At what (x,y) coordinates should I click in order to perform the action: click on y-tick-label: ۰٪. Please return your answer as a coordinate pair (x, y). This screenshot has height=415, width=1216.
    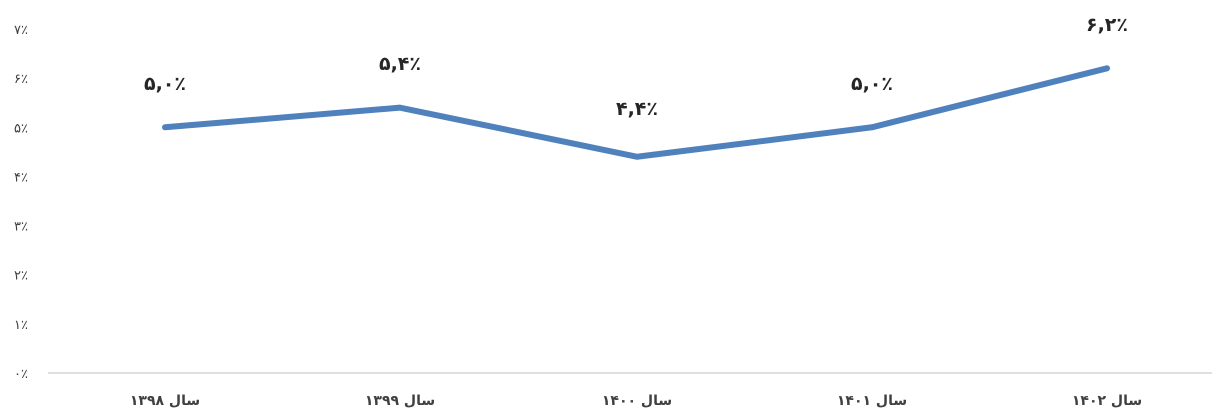
    Looking at the image, I should click on (21, 374).